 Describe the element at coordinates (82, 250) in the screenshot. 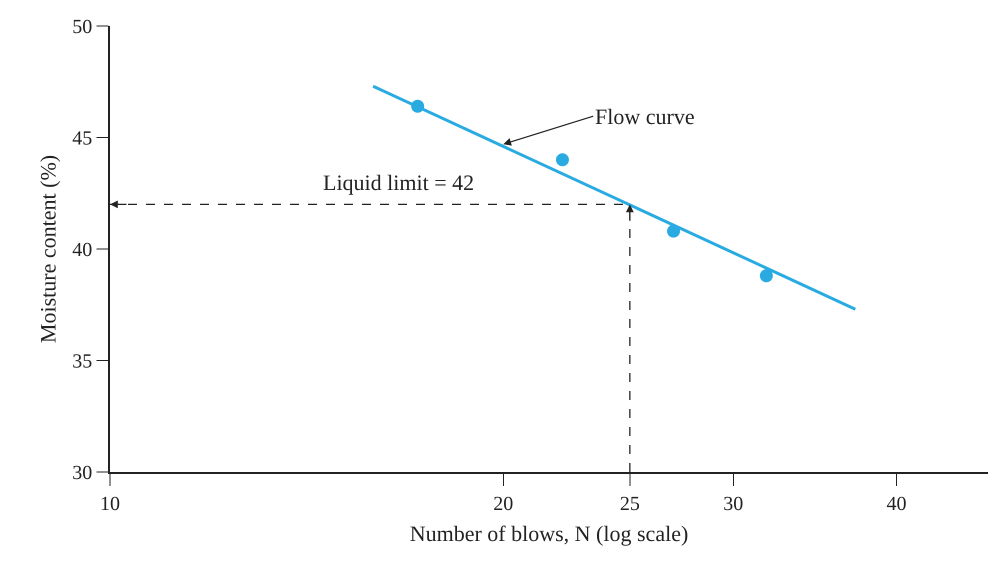

I see `y-tick-label: 40` at that location.